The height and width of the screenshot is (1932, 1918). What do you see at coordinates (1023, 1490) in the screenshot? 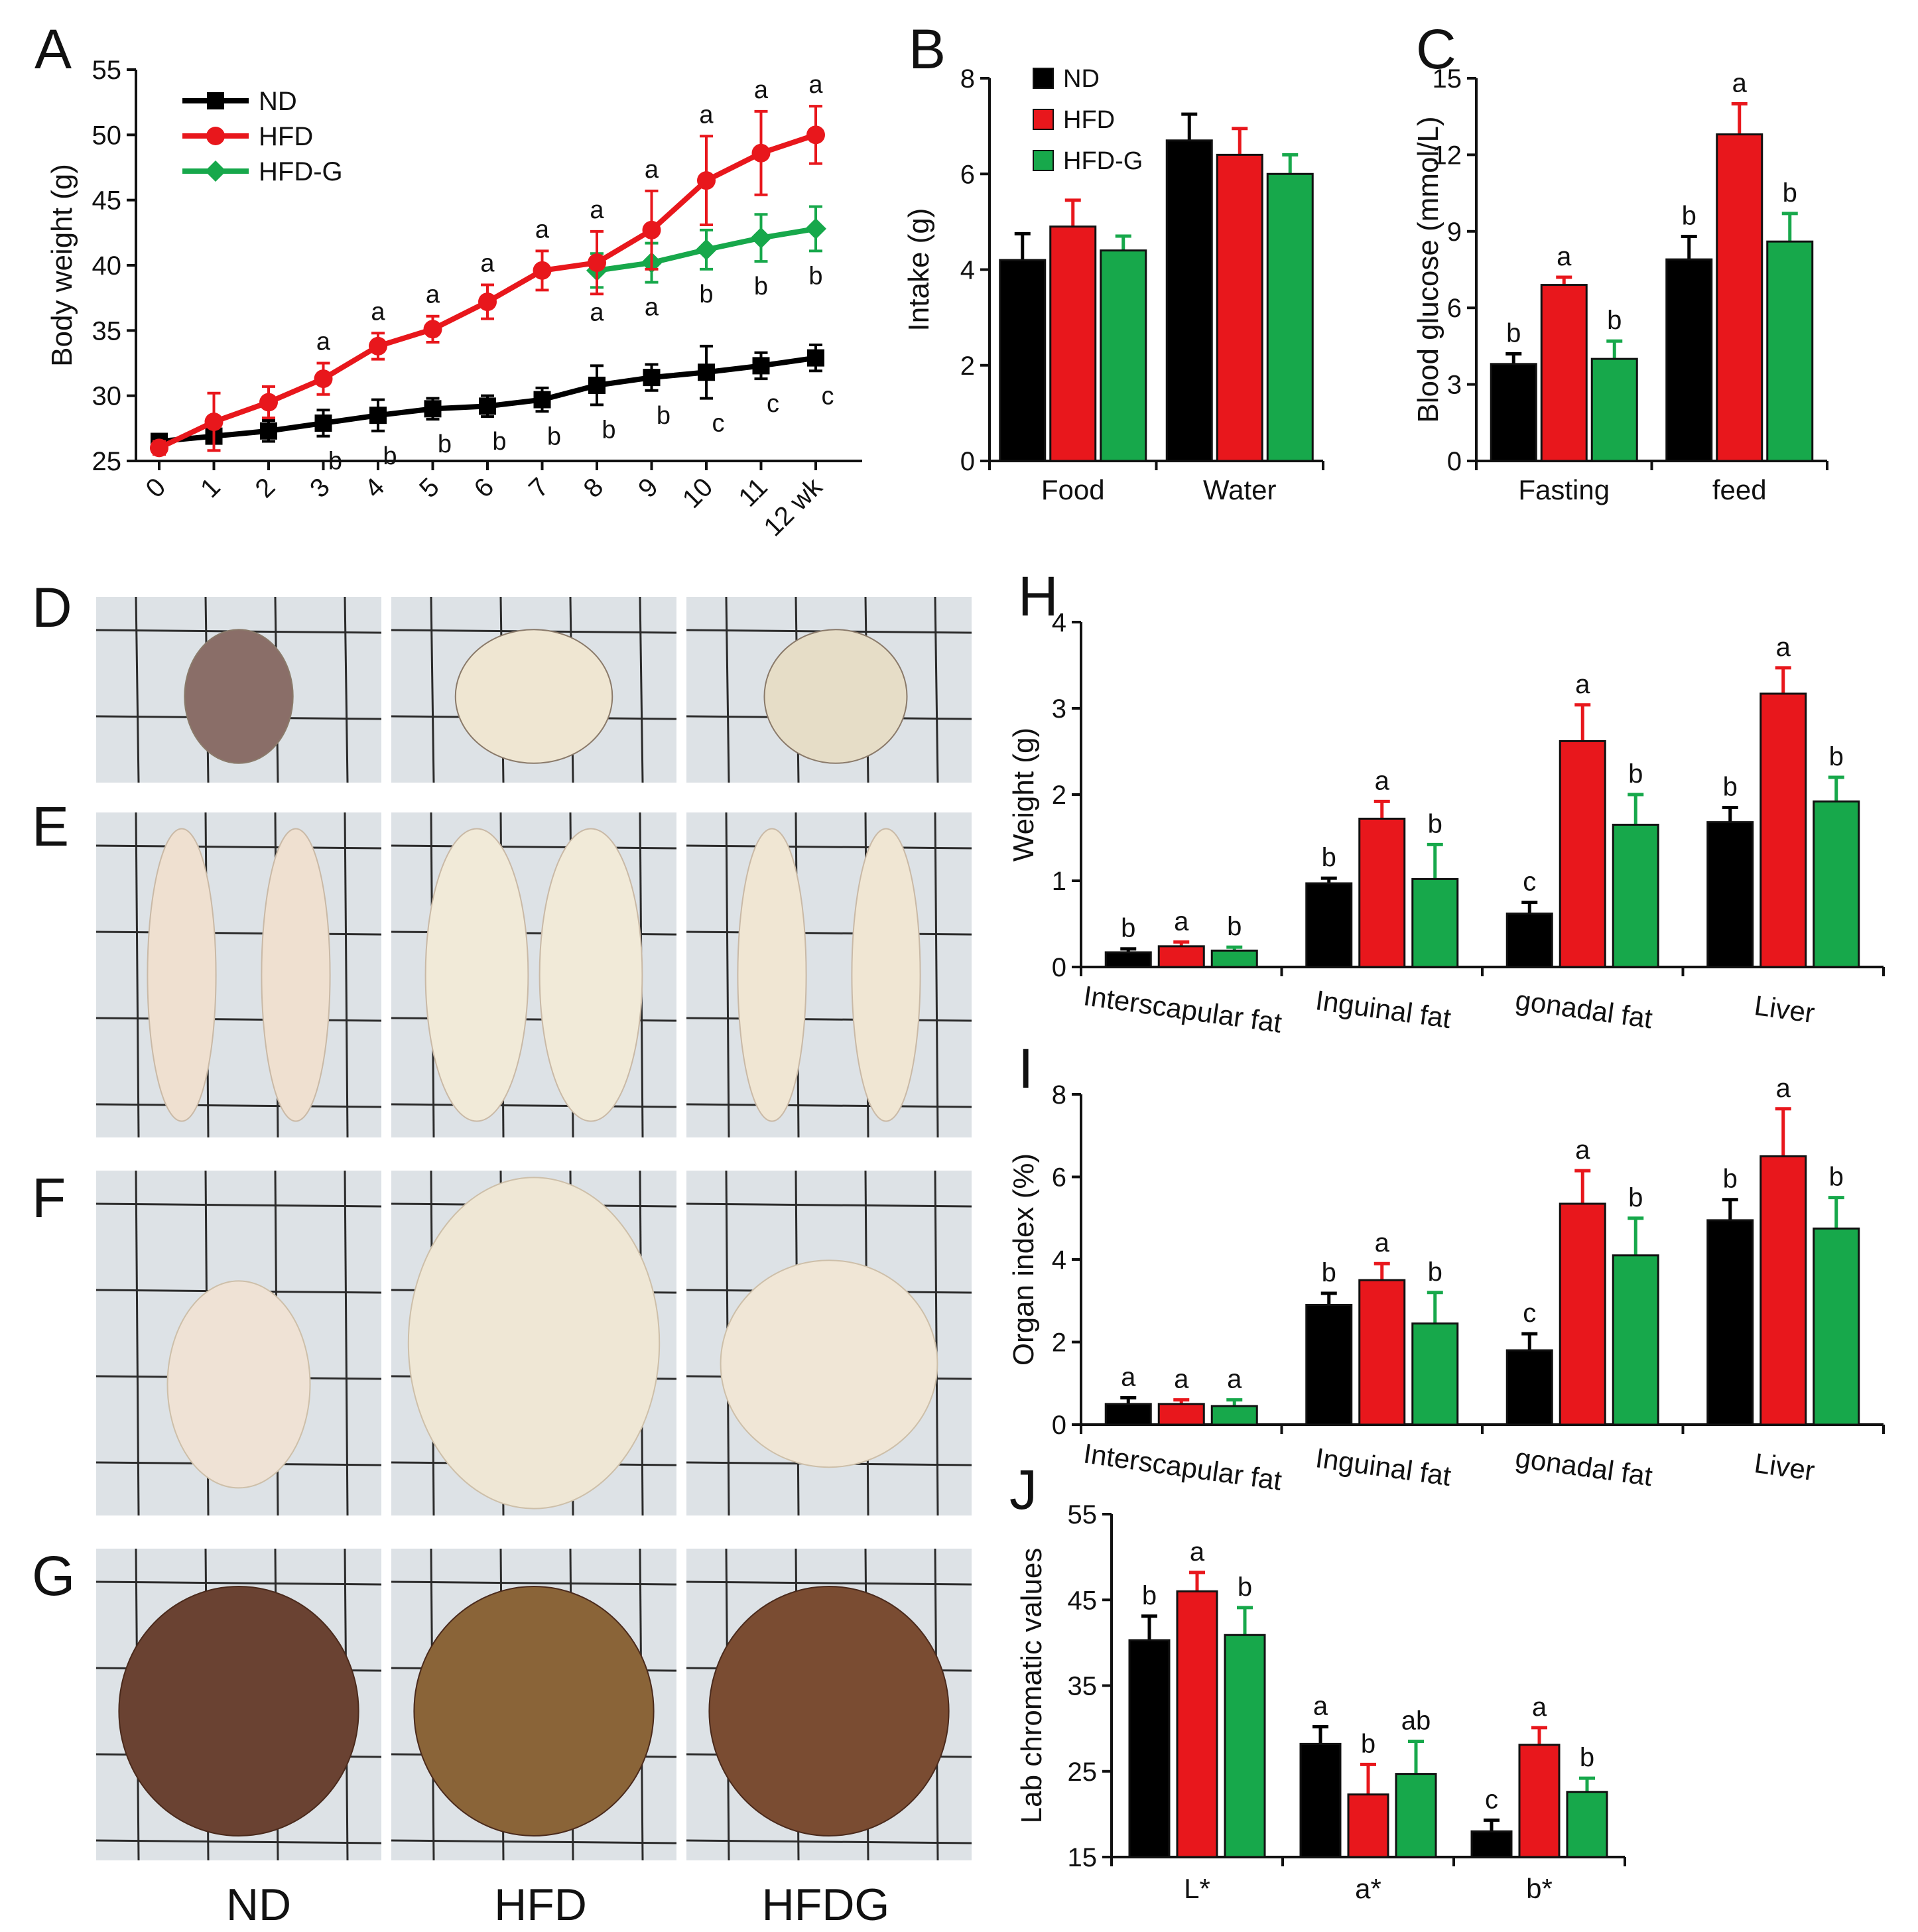
I see `panel-letter-j: J` at bounding box center [1023, 1490].